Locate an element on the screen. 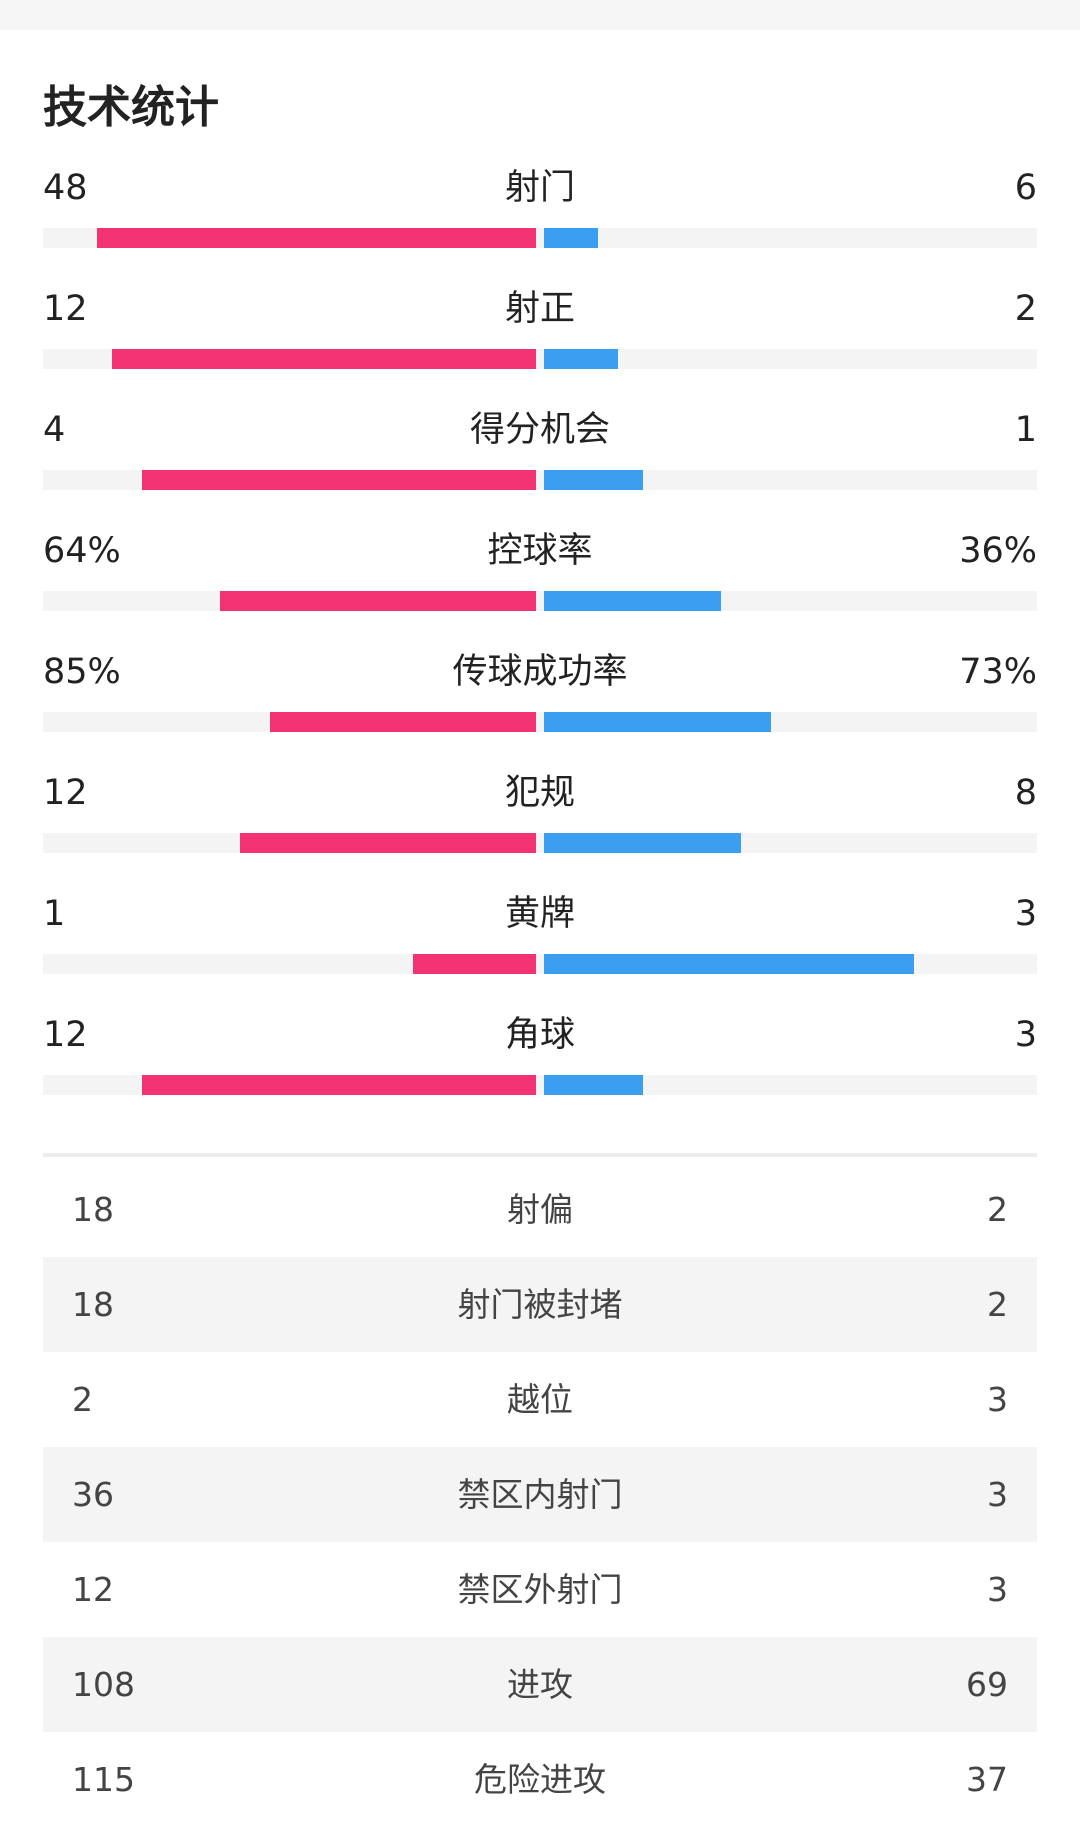  stat-label: 黄牌 is located at coordinates (539, 914).